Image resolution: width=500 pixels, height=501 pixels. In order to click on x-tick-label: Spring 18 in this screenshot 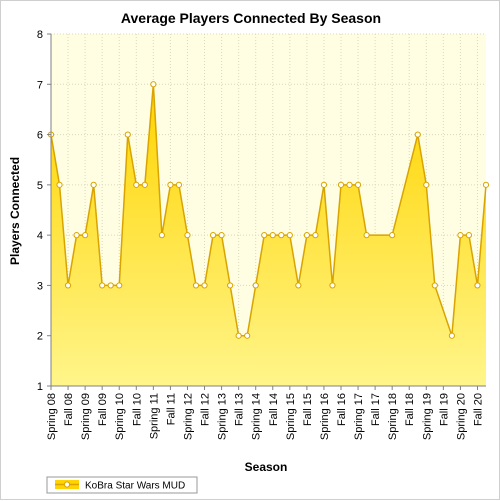, I will do `click(393, 416)`.